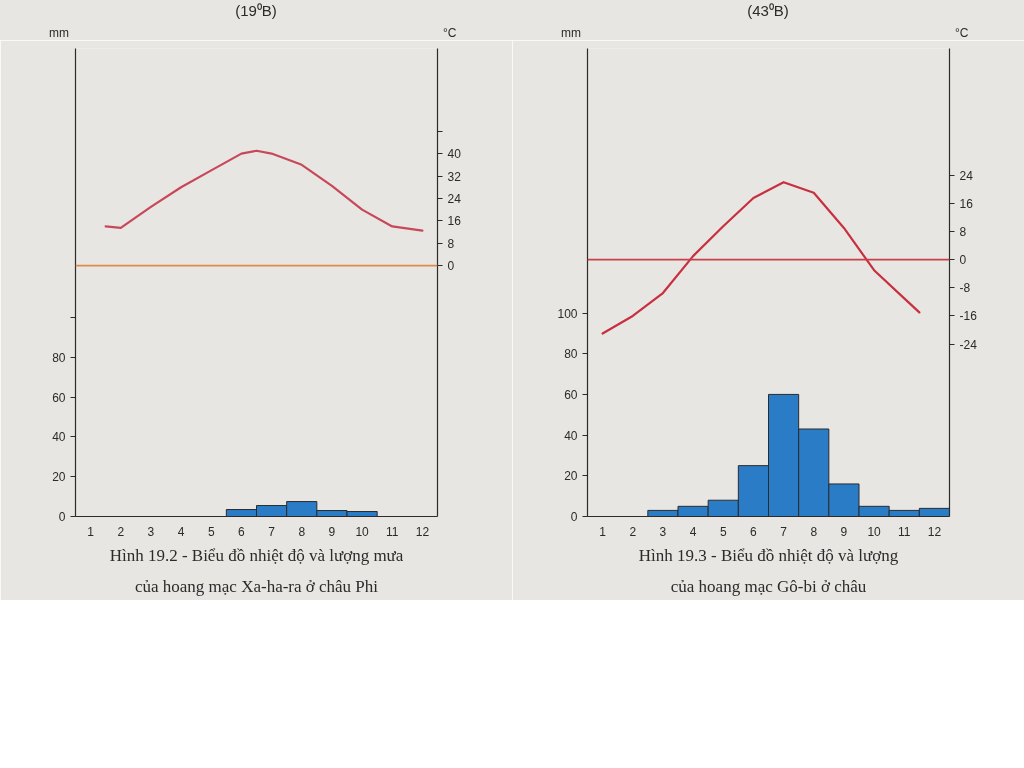 Image resolution: width=1024 pixels, height=768 pixels. What do you see at coordinates (965, 288) in the screenshot?
I see `y2-tick-label: -8` at bounding box center [965, 288].